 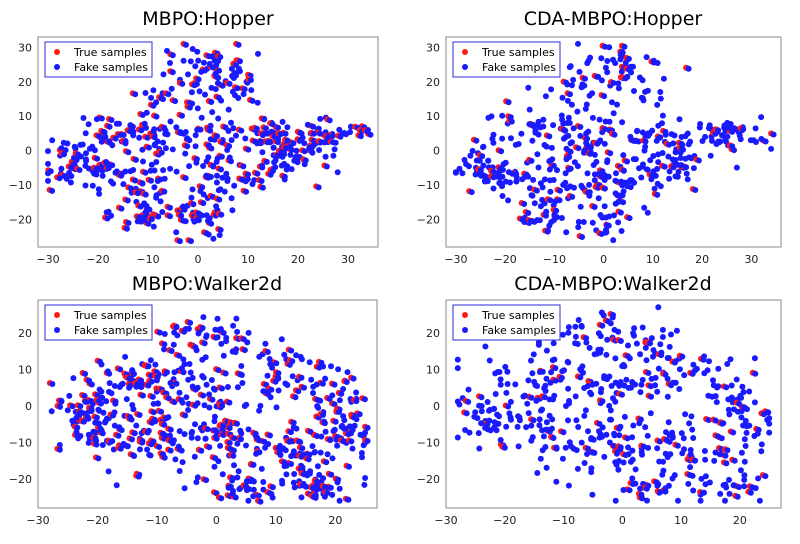 What do you see at coordinates (208, 19) in the screenshot?
I see `panel-title: MBPO:Hopper` at bounding box center [208, 19].